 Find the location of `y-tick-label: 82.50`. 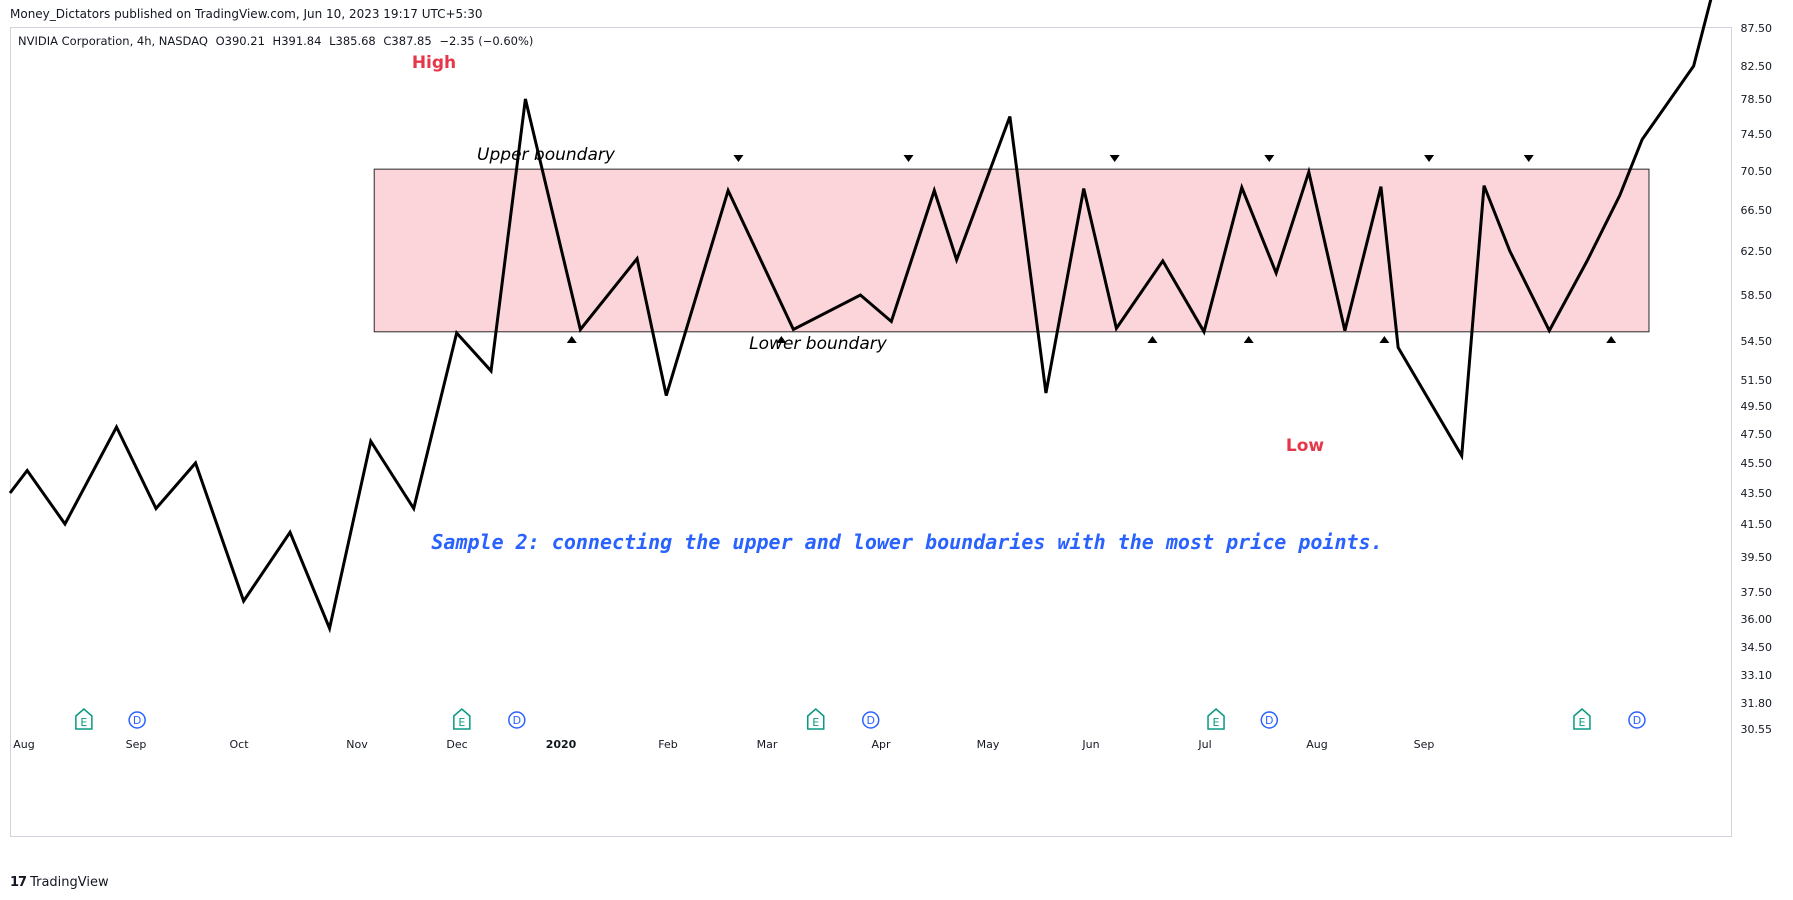

y-tick-label: 82.50 is located at coordinates (1757, 66).